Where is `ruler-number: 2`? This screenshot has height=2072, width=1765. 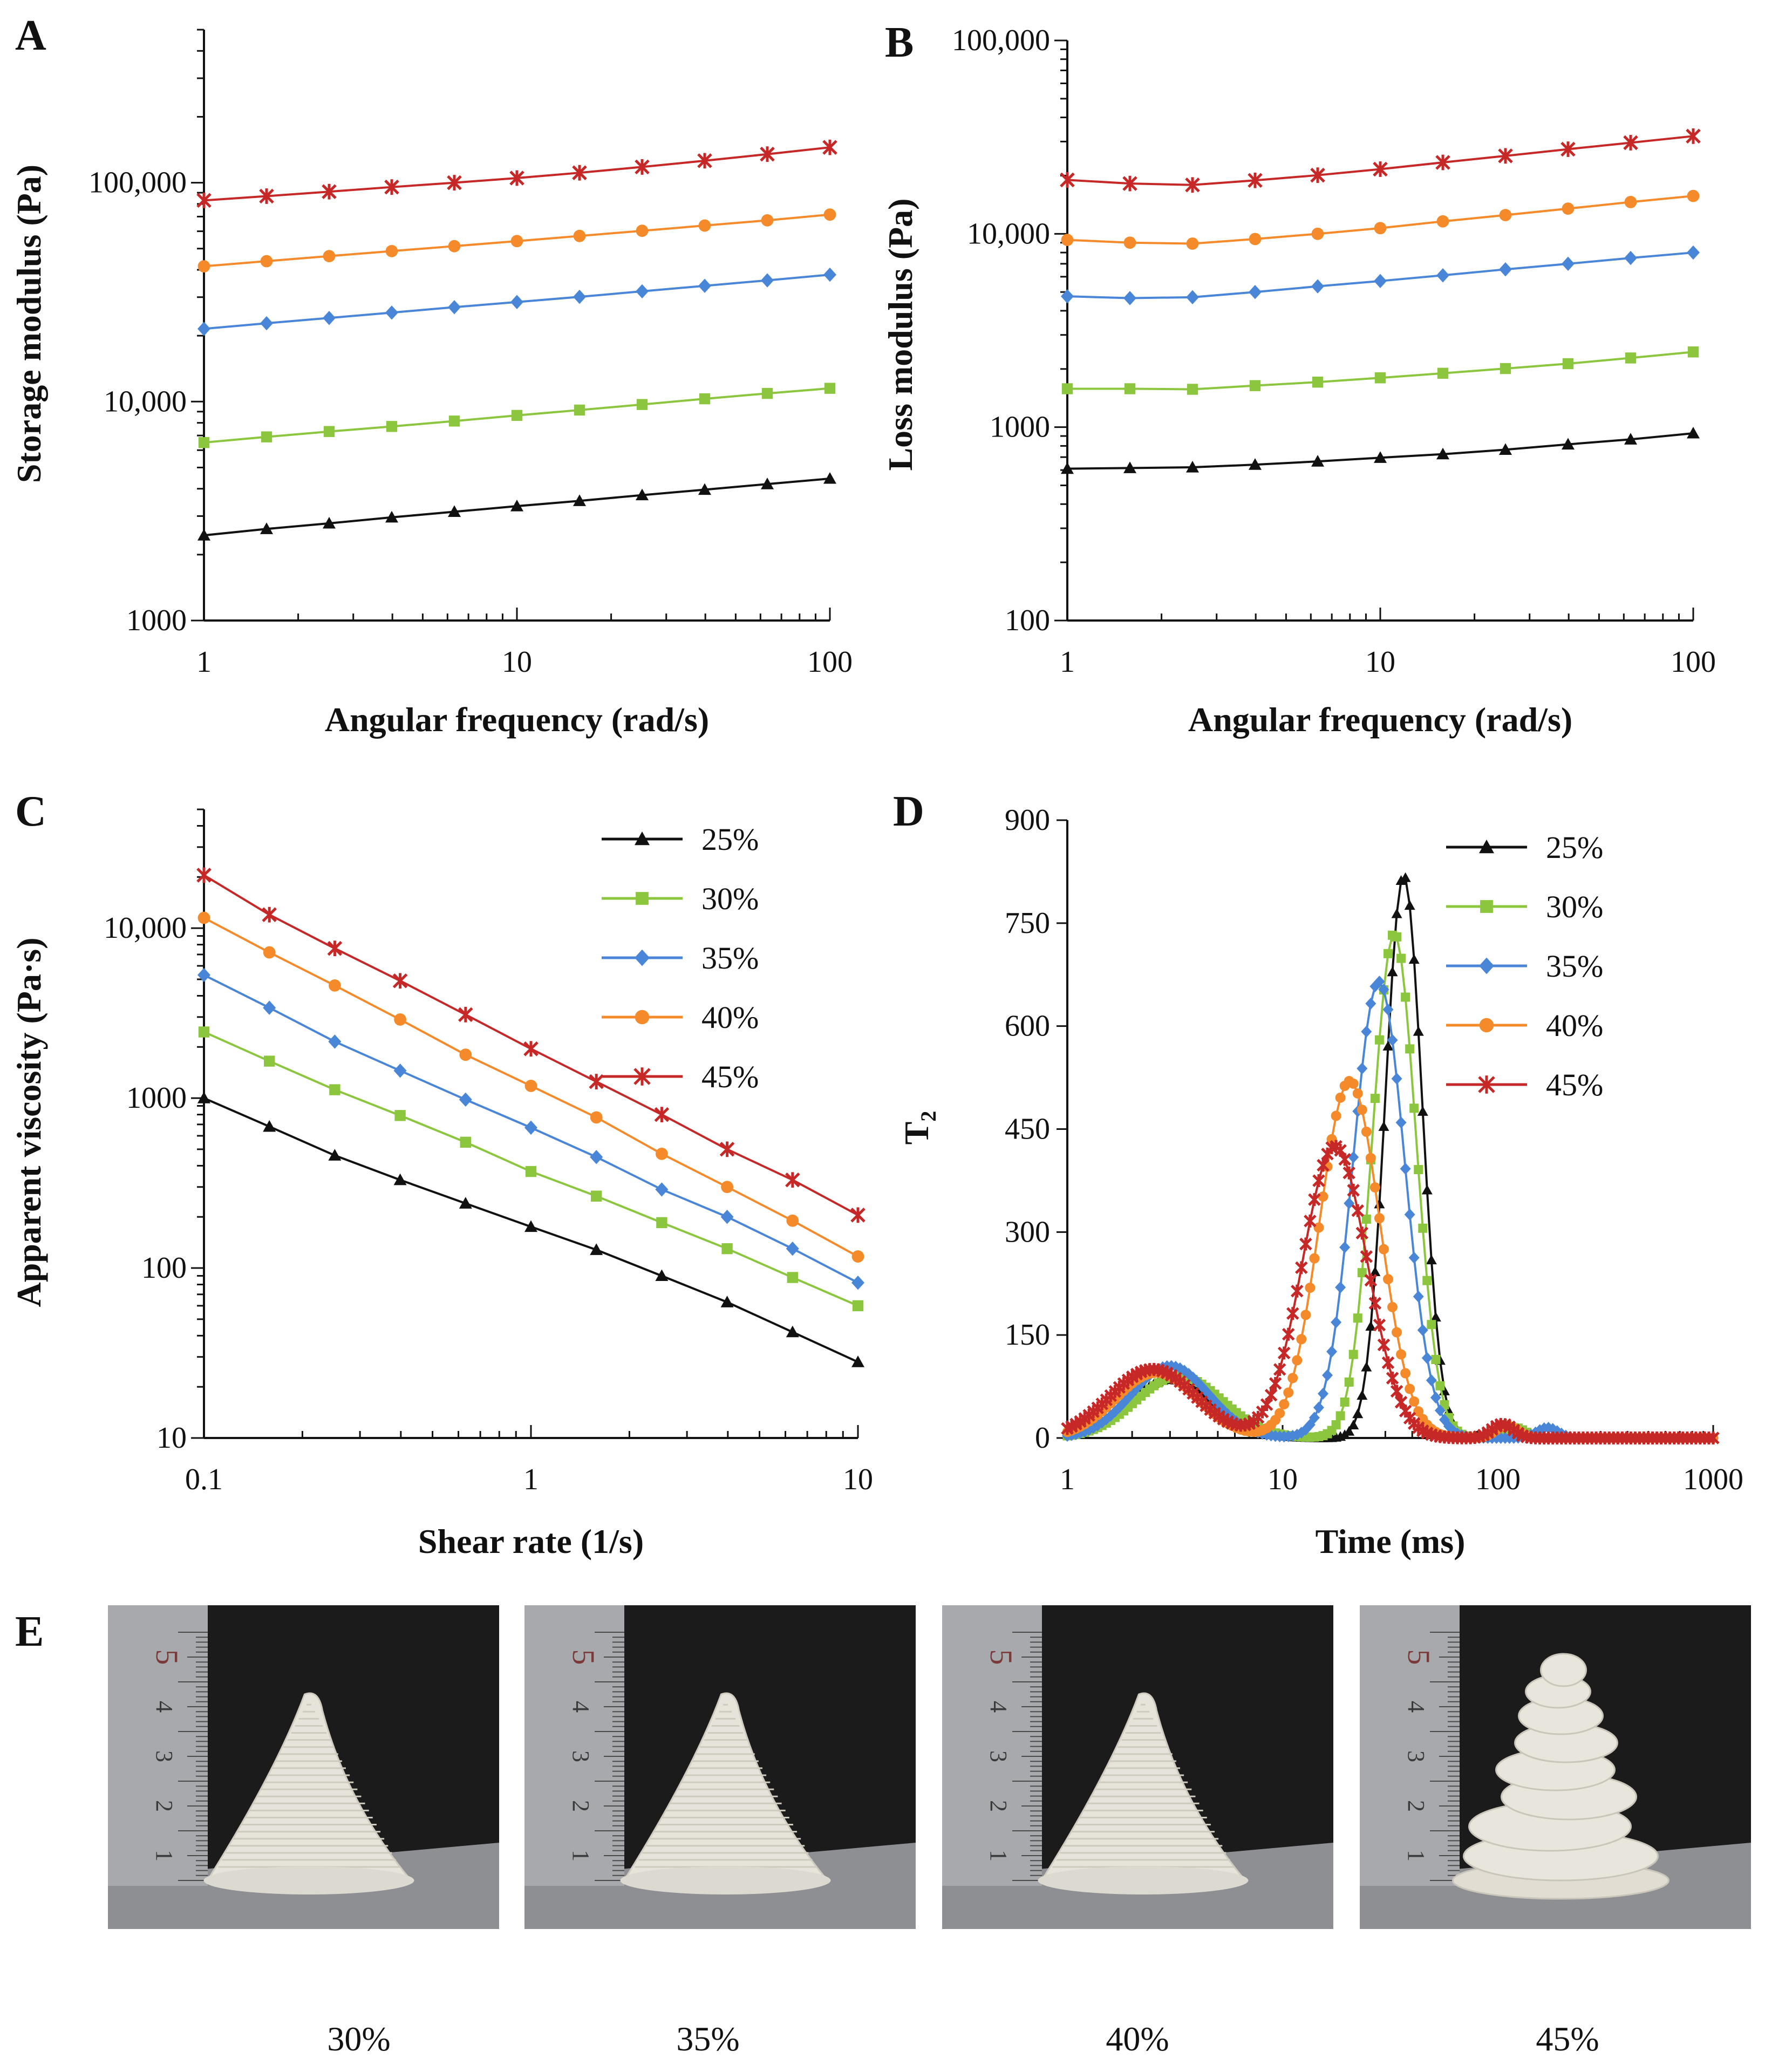 ruler-number: 2 is located at coordinates (164, 1806).